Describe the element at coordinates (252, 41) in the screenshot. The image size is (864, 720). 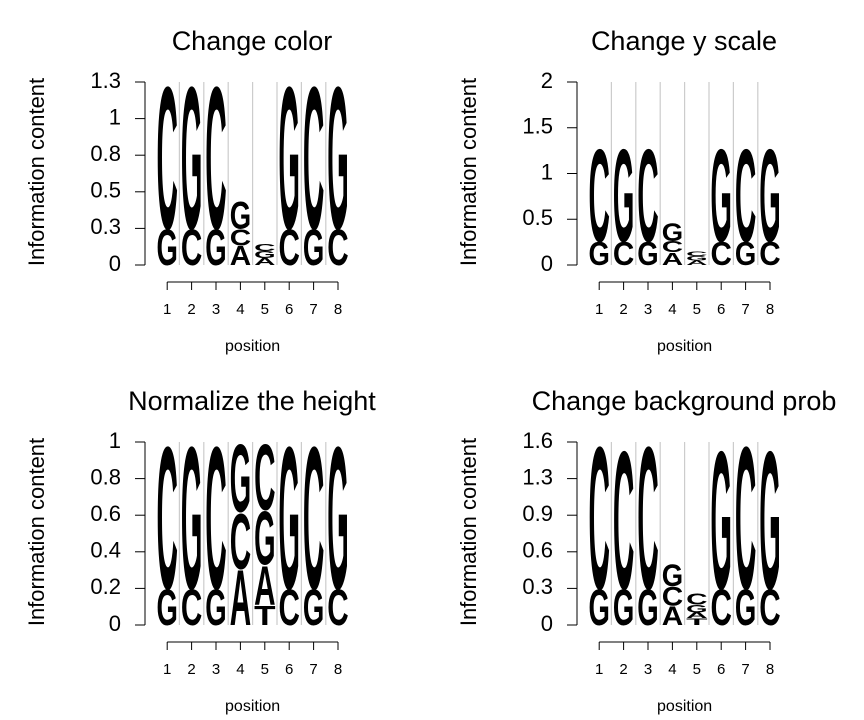
I see `panel-title: Change color` at that location.